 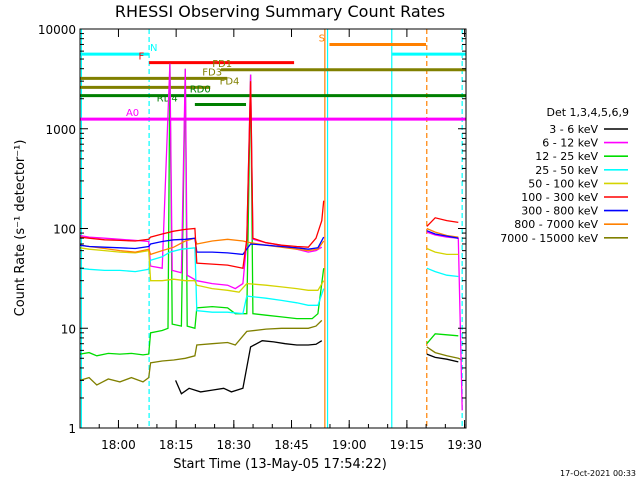 What do you see at coordinates (60, 130) in the screenshot?
I see `y-tick-label-3: 1000` at bounding box center [60, 130].